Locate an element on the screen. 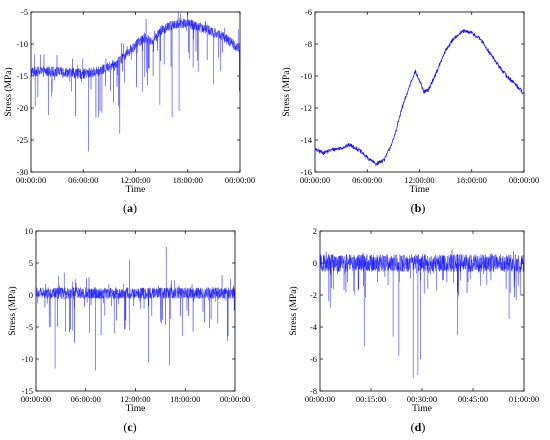 This screenshot has width=550, height=440. y-tick-label: -25 is located at coordinates (22, 140).